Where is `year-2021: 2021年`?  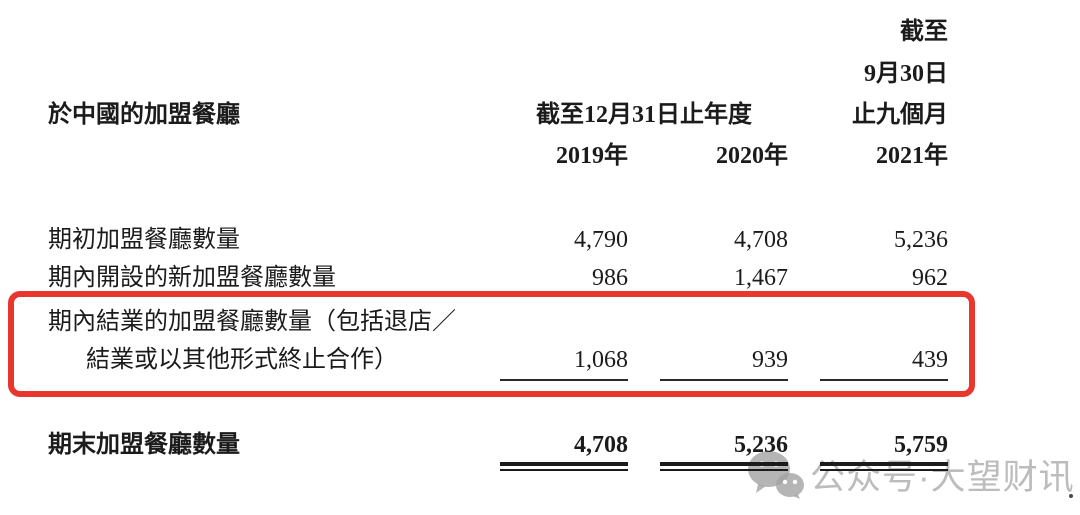 year-2021: 2021年 is located at coordinates (912, 156).